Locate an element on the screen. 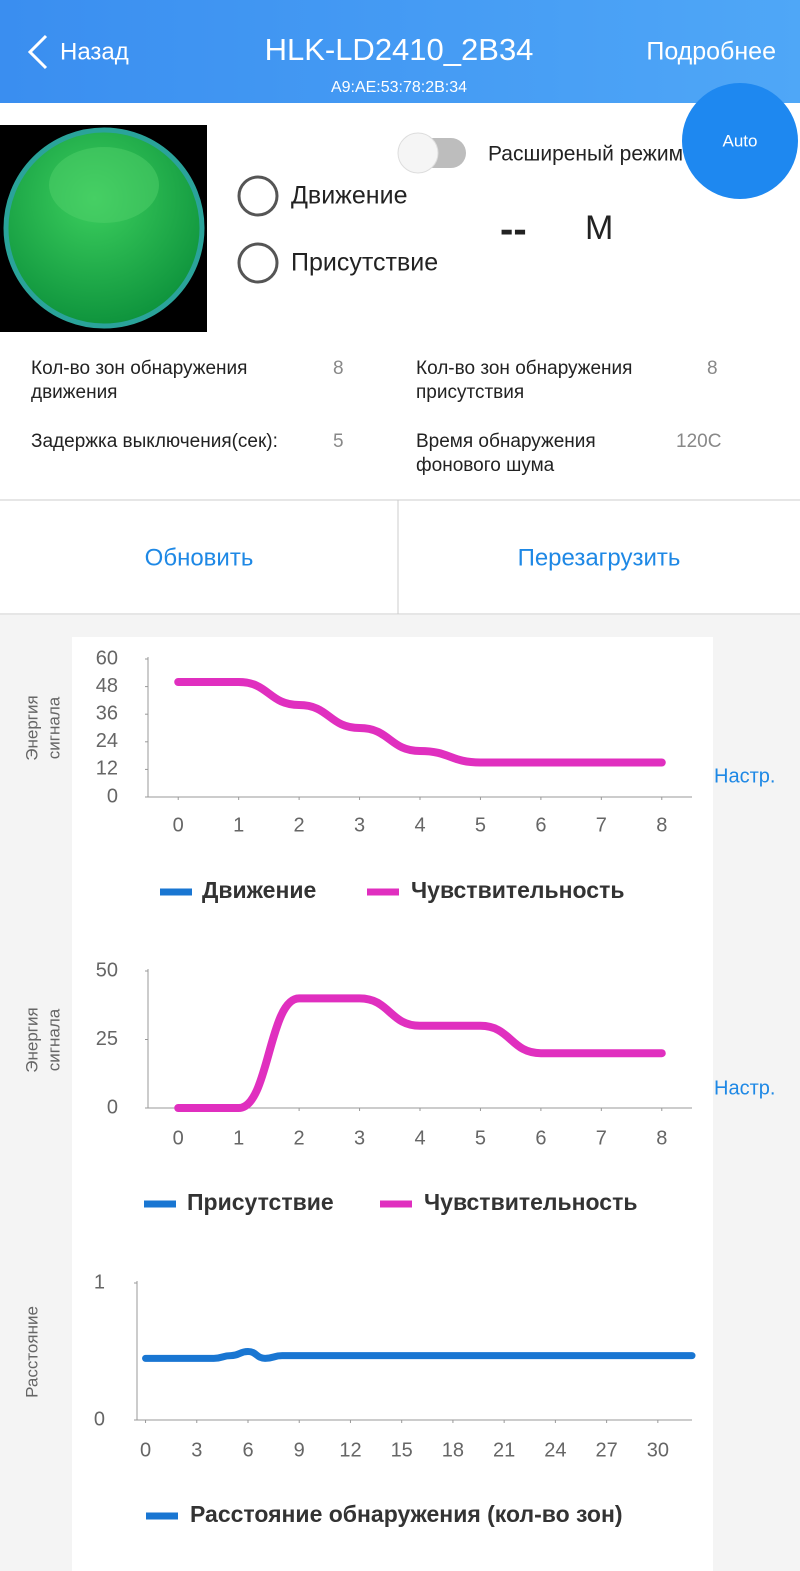  distance: -- is located at coordinates (513, 230).